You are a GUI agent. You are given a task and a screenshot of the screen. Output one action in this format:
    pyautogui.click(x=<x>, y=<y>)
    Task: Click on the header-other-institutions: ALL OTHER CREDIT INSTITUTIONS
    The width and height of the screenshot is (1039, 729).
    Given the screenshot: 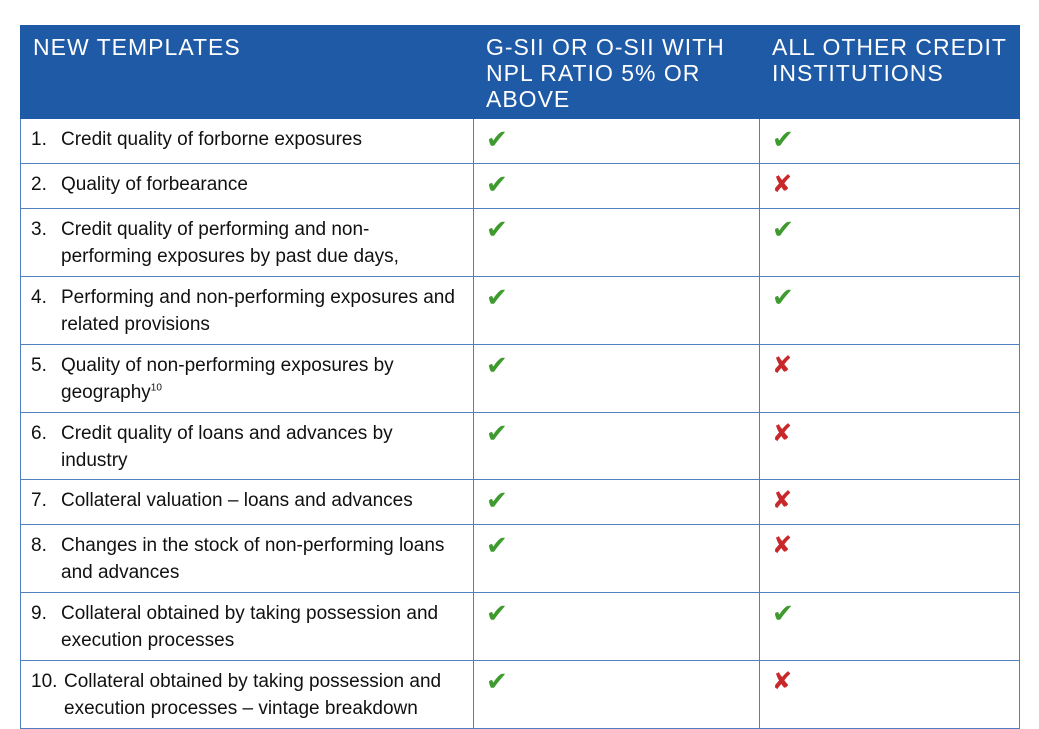 What is the action you would take?
    pyautogui.click(x=889, y=72)
    